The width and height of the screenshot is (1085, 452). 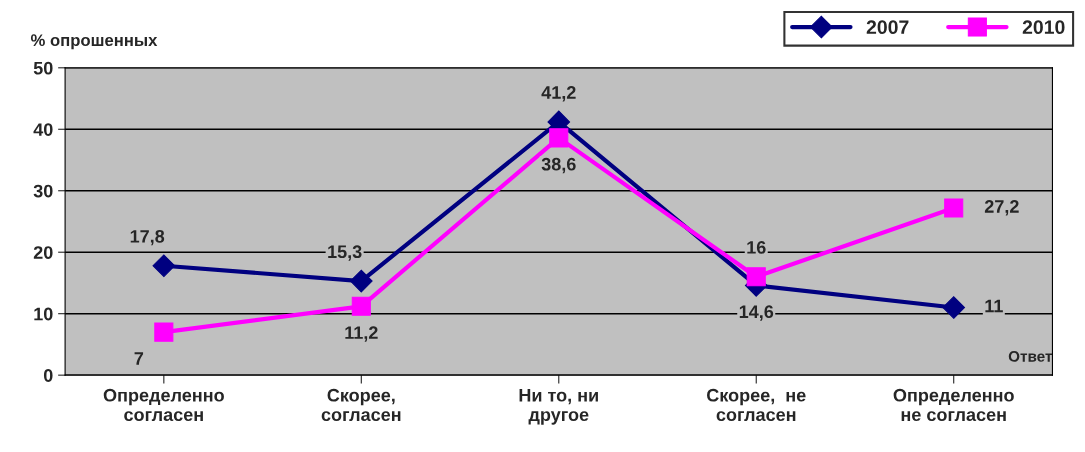 I want to click on data-label: 11, so click(x=994, y=306).